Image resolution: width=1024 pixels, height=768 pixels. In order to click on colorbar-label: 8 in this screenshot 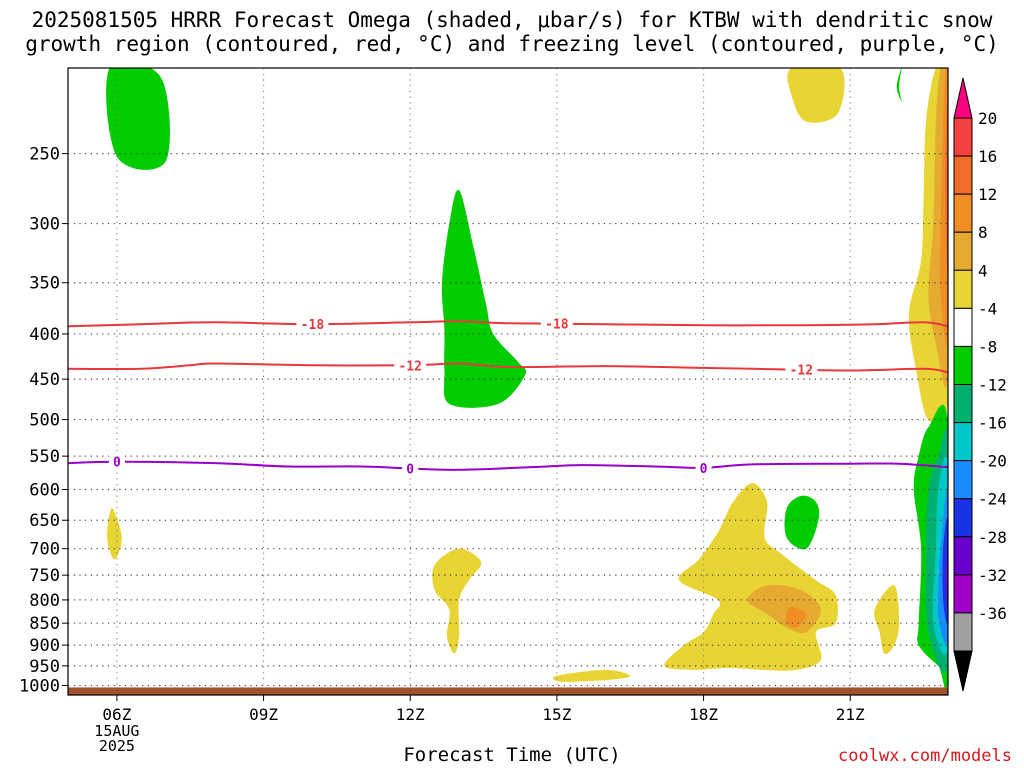, I will do `click(983, 232)`.